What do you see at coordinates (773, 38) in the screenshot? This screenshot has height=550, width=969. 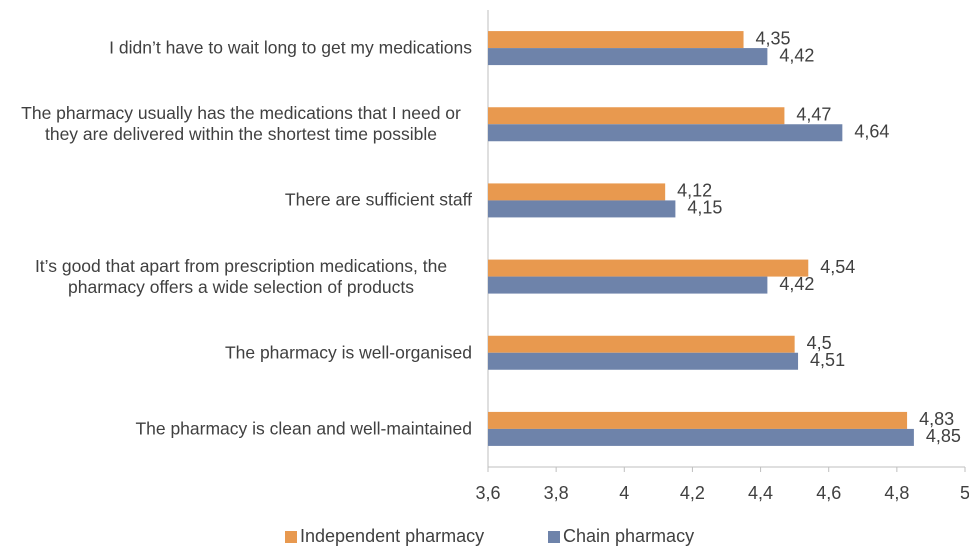 I see `data-label: 4,35` at bounding box center [773, 38].